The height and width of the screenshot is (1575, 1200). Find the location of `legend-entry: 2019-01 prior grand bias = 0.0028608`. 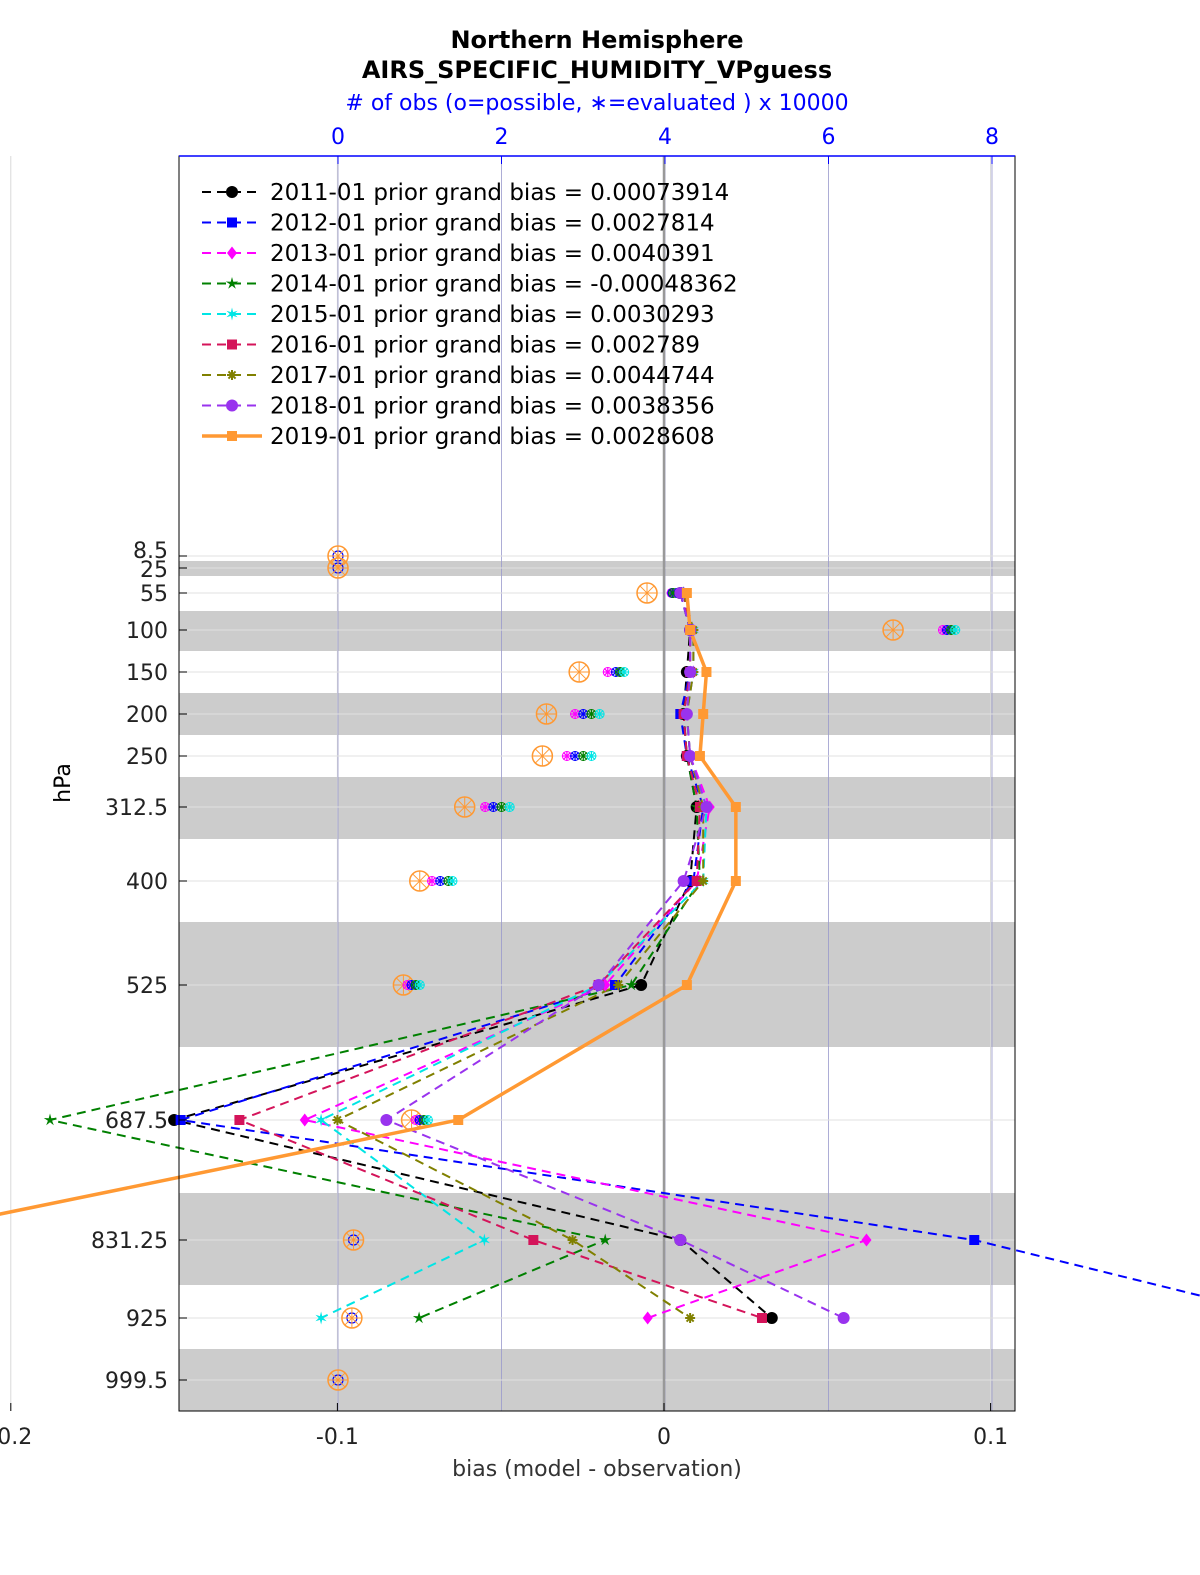

legend-entry: 2019-01 prior grand bias = 0.0028608 is located at coordinates (458, 437).